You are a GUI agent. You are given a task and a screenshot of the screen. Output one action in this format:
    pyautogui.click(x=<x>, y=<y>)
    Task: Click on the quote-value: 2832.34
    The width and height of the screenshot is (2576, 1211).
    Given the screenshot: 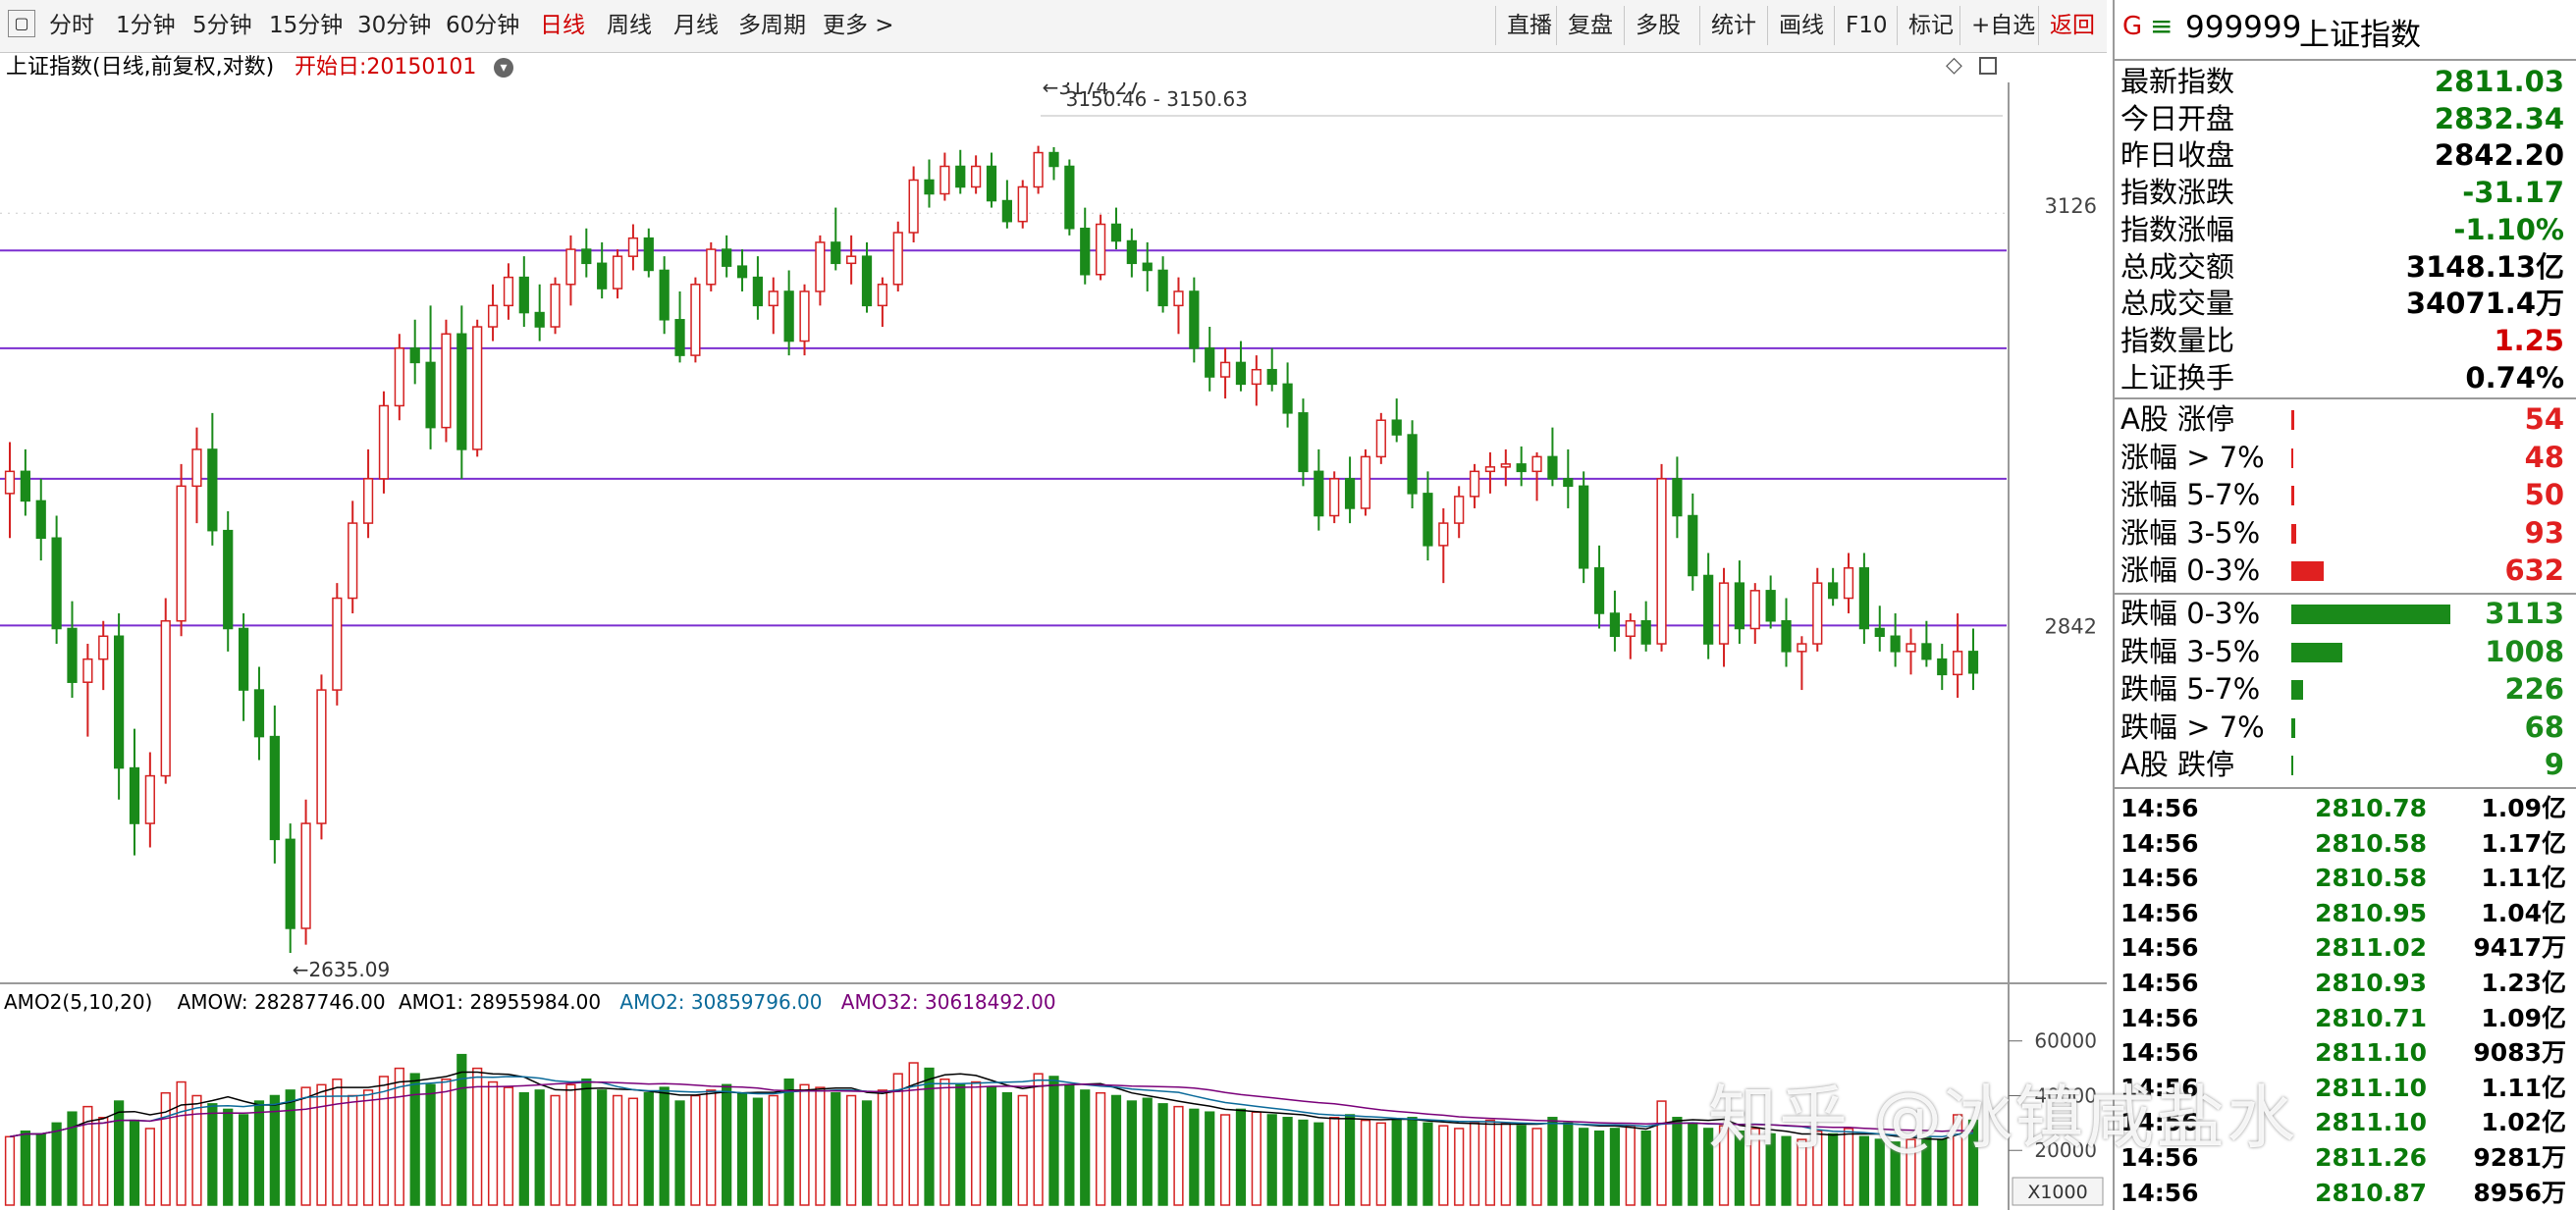 What is the action you would take?
    pyautogui.click(x=2499, y=118)
    